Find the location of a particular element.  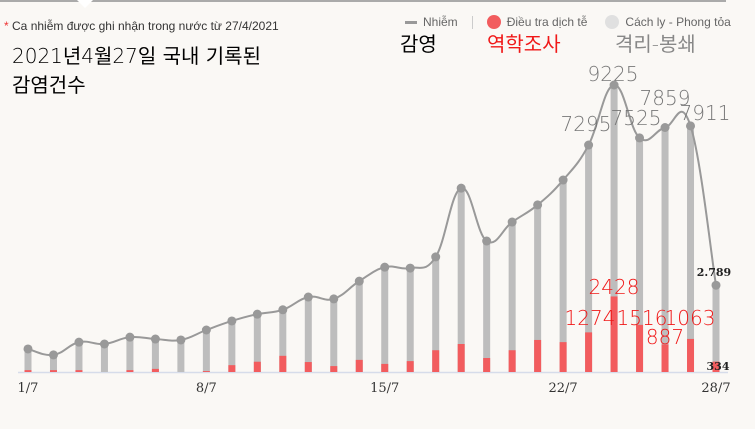

infected-data-label: 2.789 is located at coordinates (714, 272).